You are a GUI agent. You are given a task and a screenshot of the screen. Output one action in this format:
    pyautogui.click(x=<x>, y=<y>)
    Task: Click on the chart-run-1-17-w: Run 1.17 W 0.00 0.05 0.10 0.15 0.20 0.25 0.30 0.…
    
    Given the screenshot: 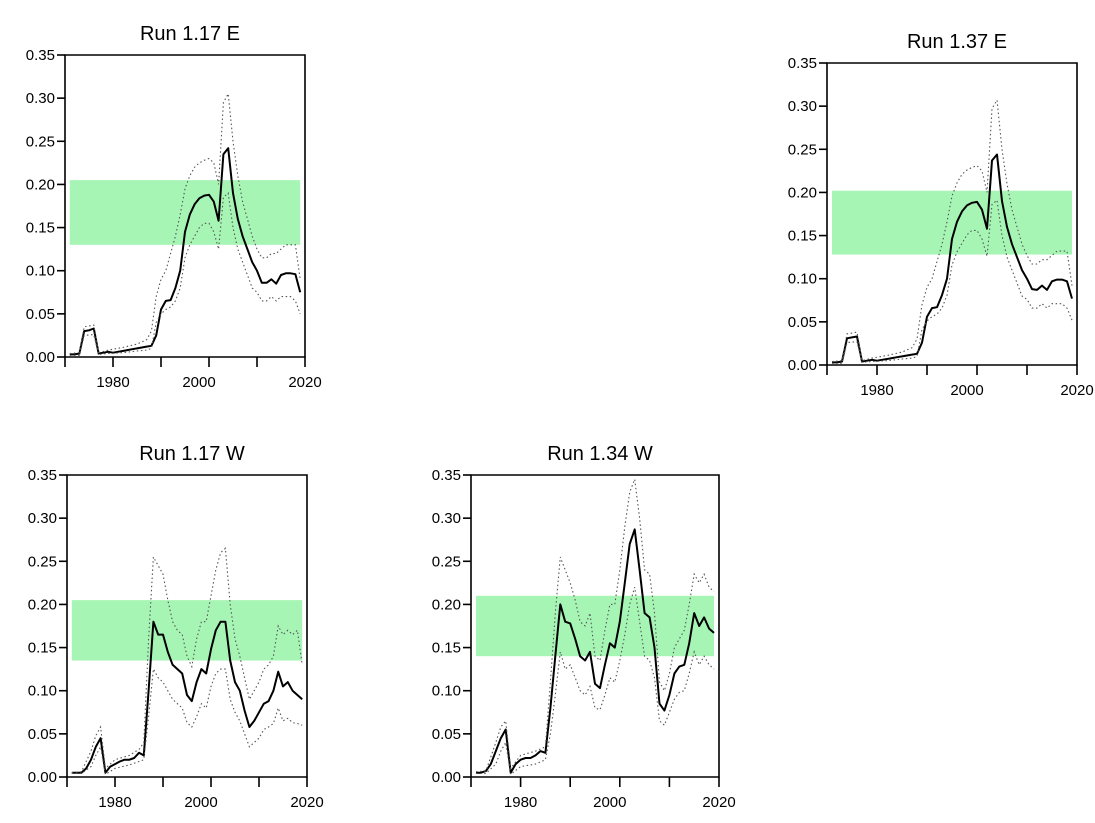 What is the action you would take?
    pyautogui.click(x=165, y=625)
    